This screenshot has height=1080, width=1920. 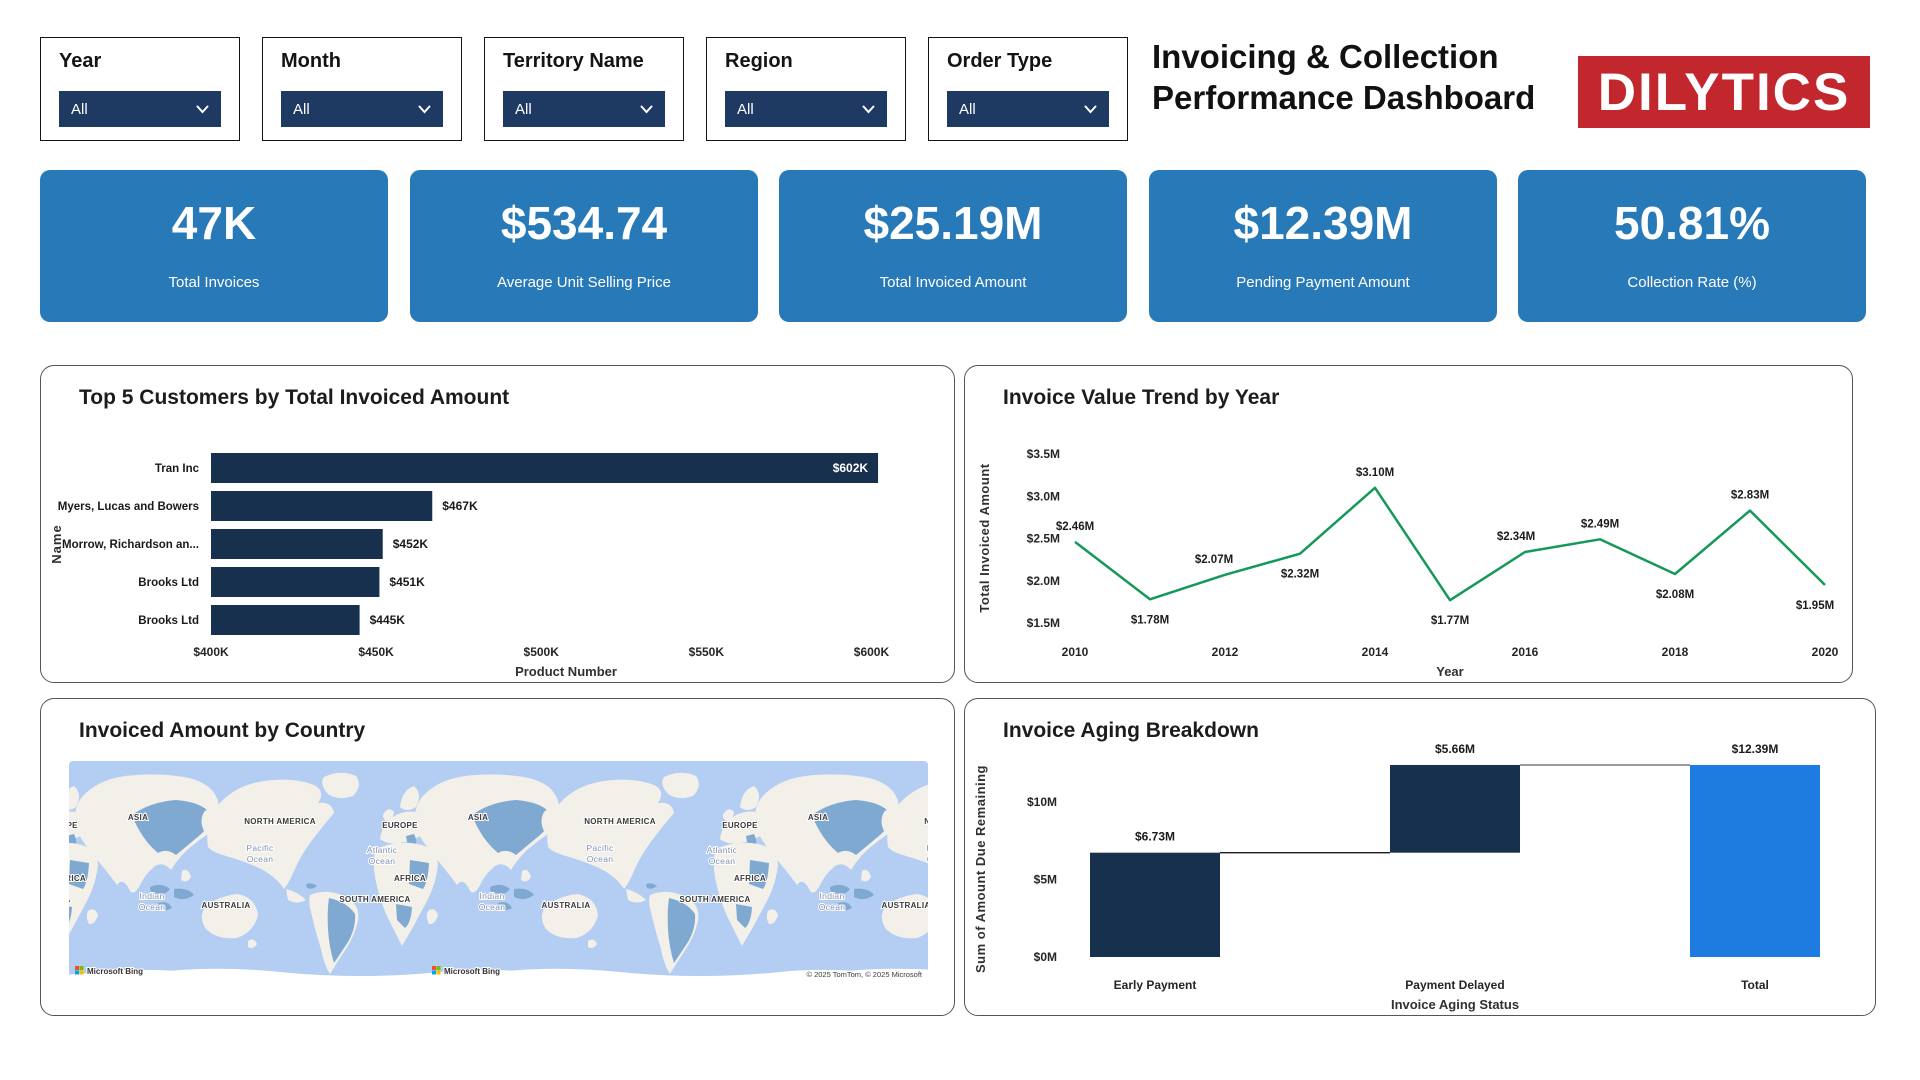 I want to click on dilytics-logo: DILYTICS, so click(x=1724, y=92).